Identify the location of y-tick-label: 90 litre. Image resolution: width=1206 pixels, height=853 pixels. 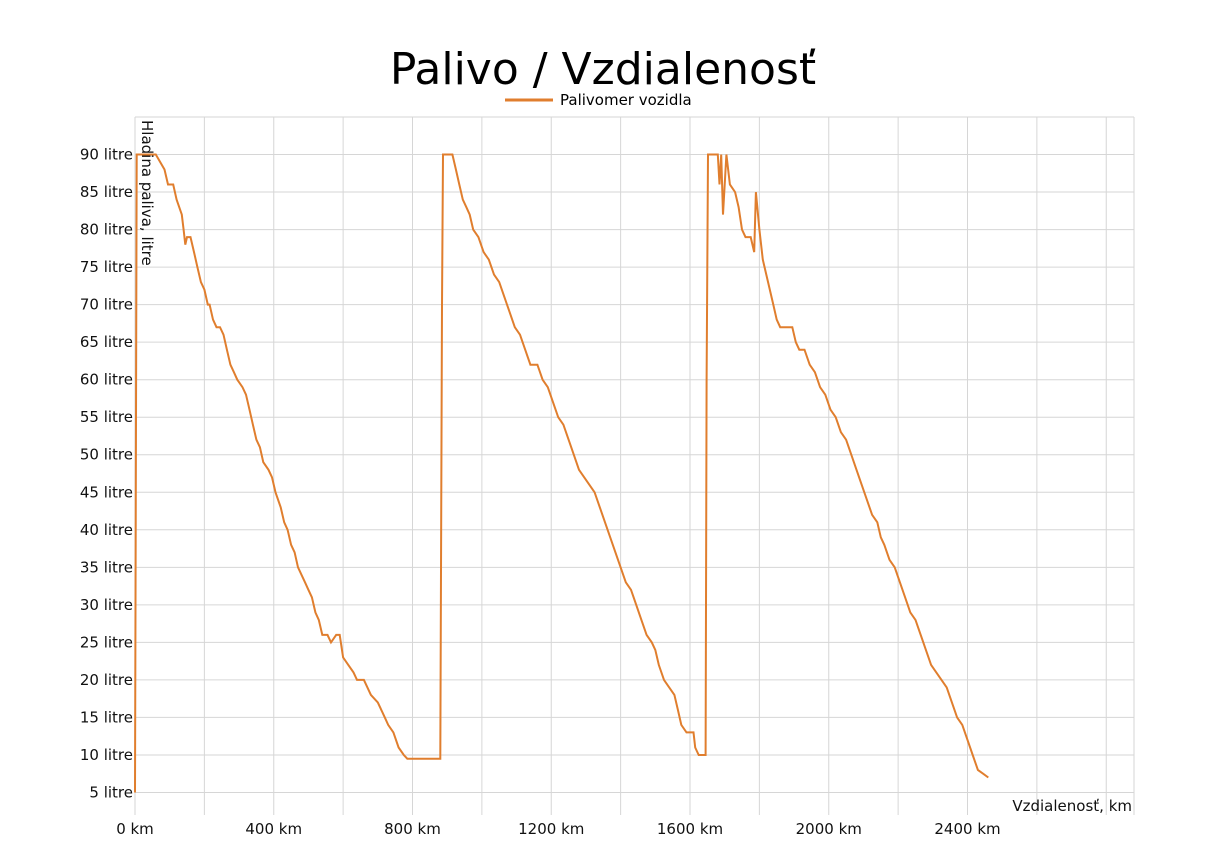
(106, 155).